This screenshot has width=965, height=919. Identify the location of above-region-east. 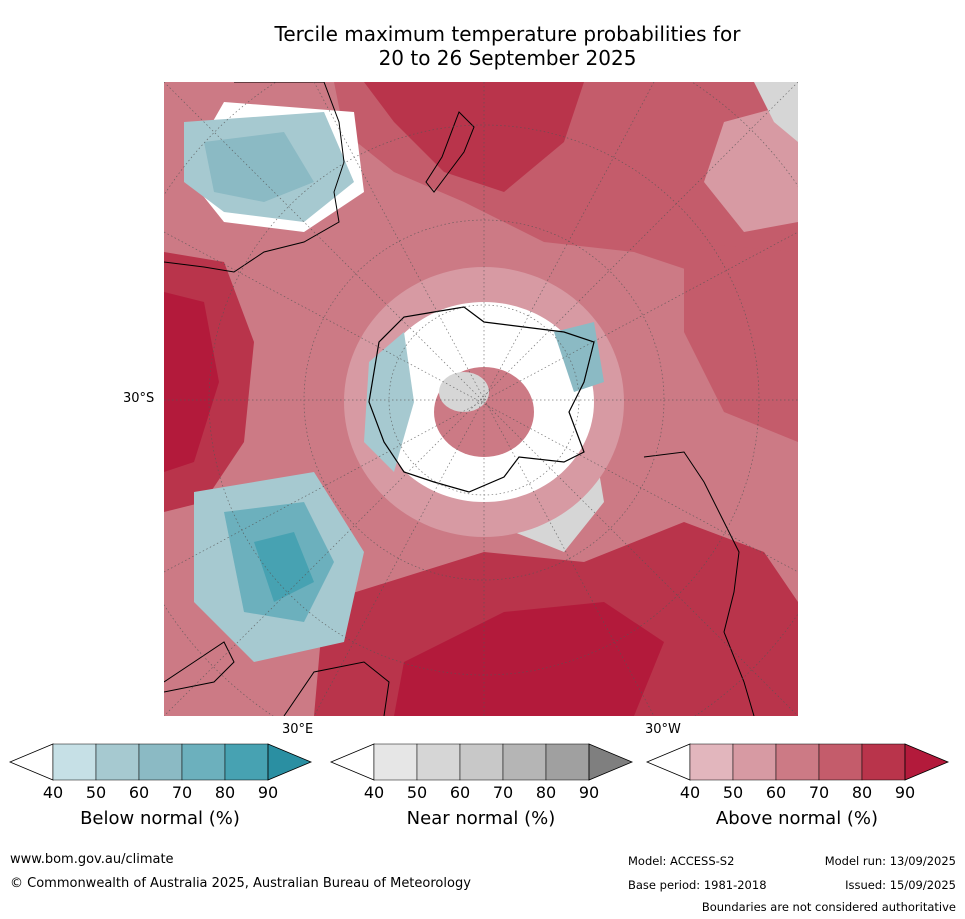
(741, 342).